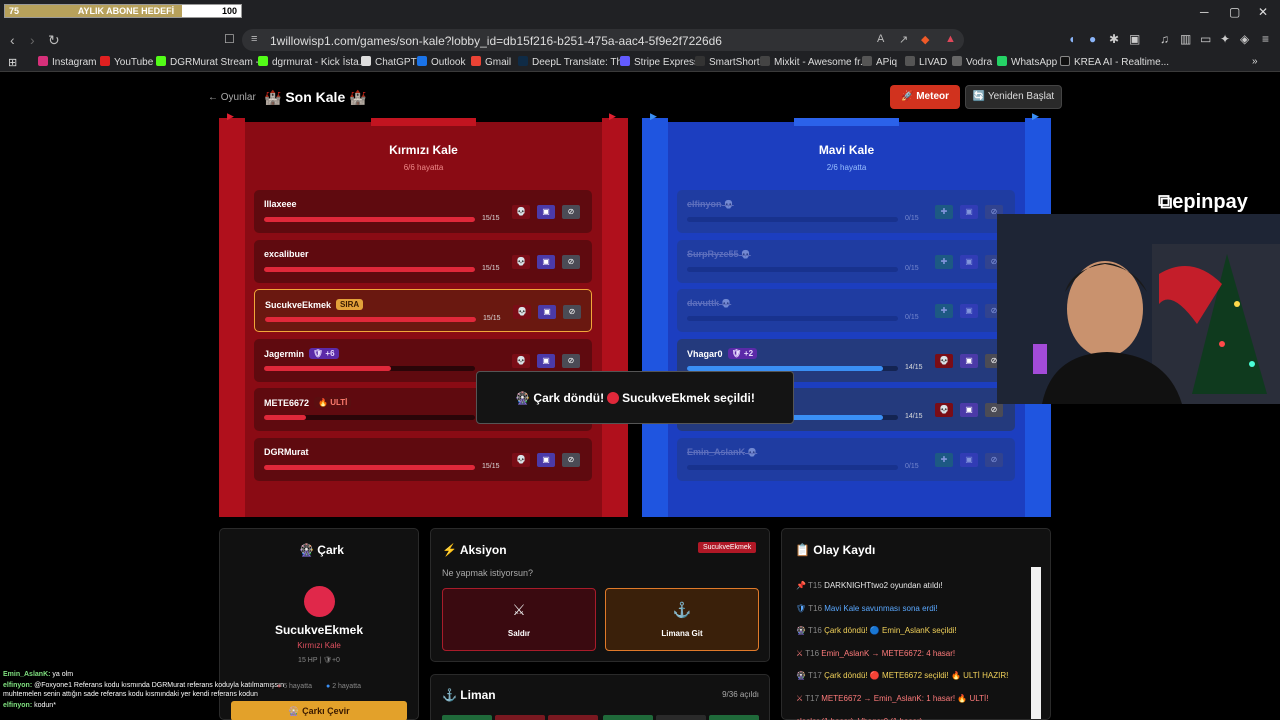 The image size is (1280, 720). What do you see at coordinates (423, 261) in the screenshot?
I see `player-card: excalibuer 15/15 💀 ▣ ⊘` at bounding box center [423, 261].